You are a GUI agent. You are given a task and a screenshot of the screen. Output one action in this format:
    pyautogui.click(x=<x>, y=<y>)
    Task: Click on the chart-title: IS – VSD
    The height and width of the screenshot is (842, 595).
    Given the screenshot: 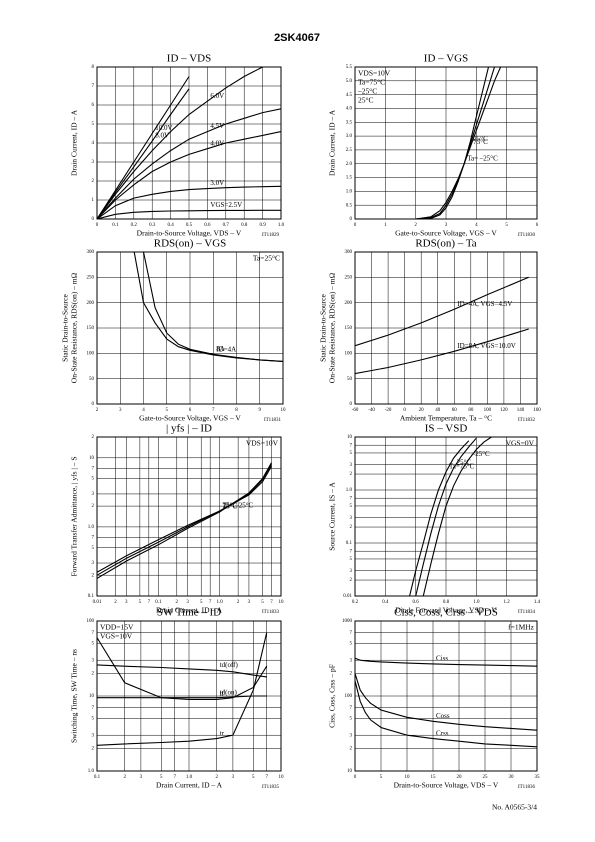 What is the action you would take?
    pyautogui.click(x=446, y=429)
    